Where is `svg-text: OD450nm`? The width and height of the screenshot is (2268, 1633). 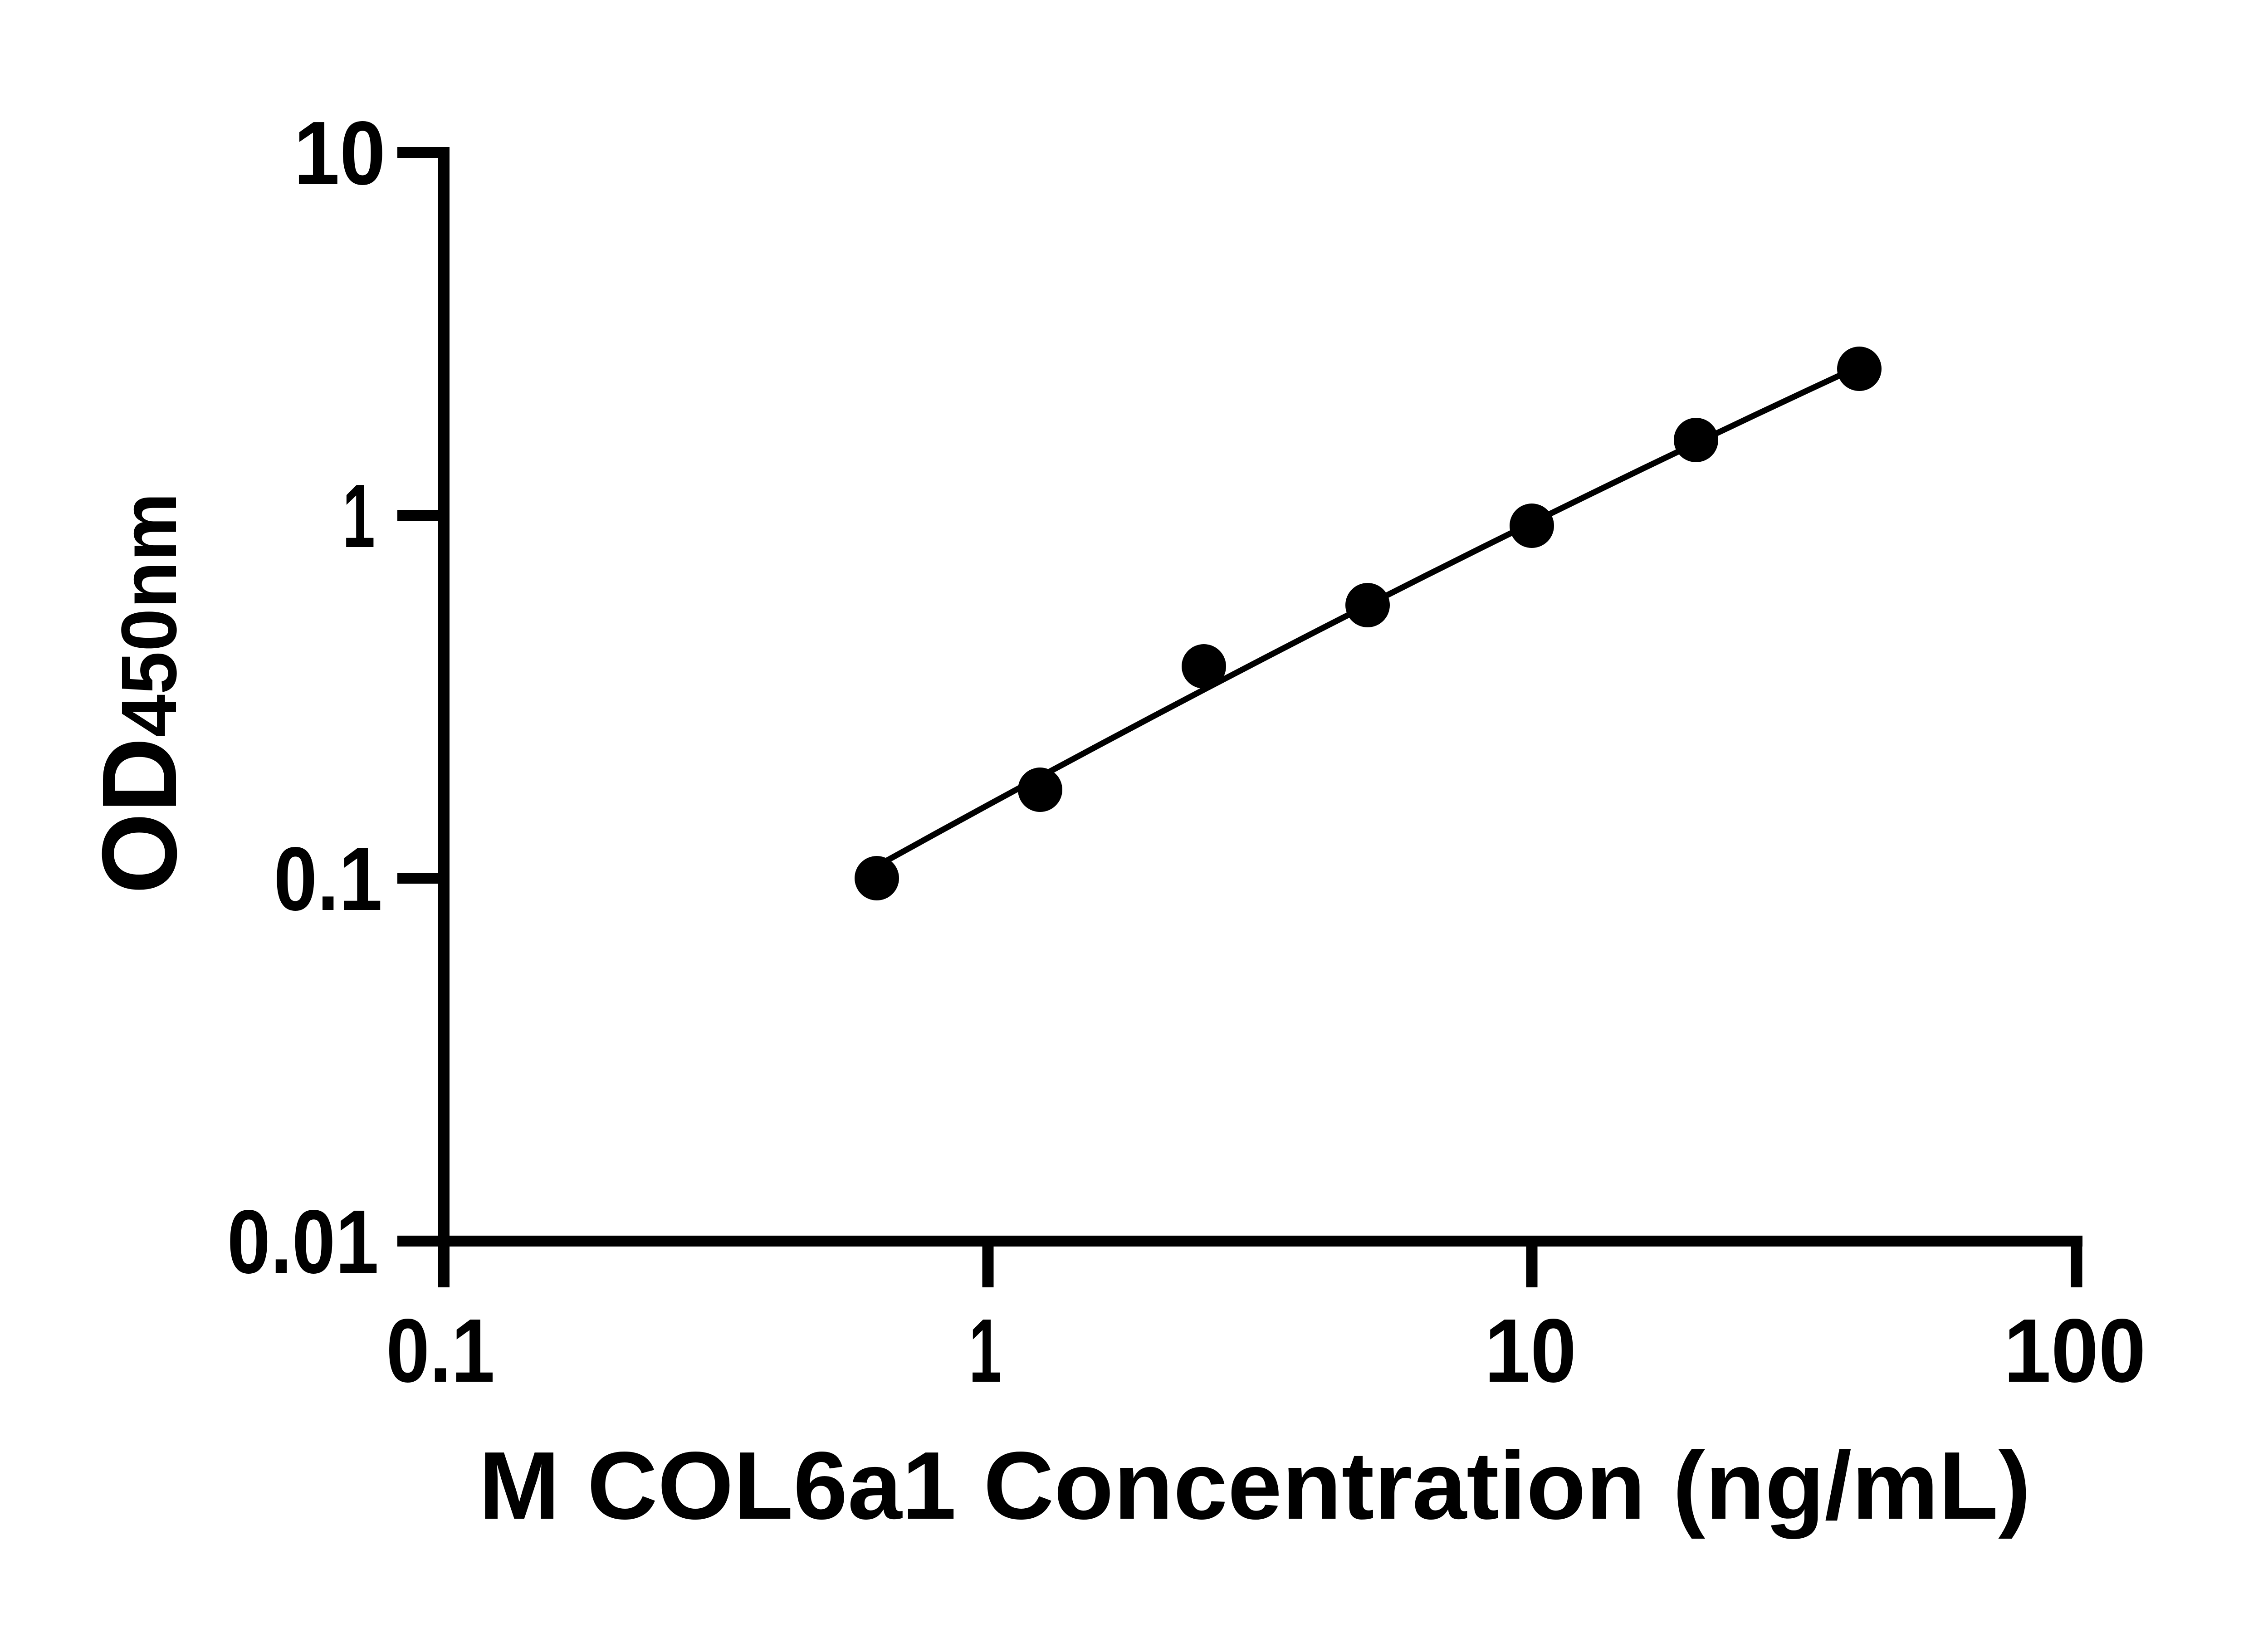 svg-text: OD450nm is located at coordinates (140, 693).